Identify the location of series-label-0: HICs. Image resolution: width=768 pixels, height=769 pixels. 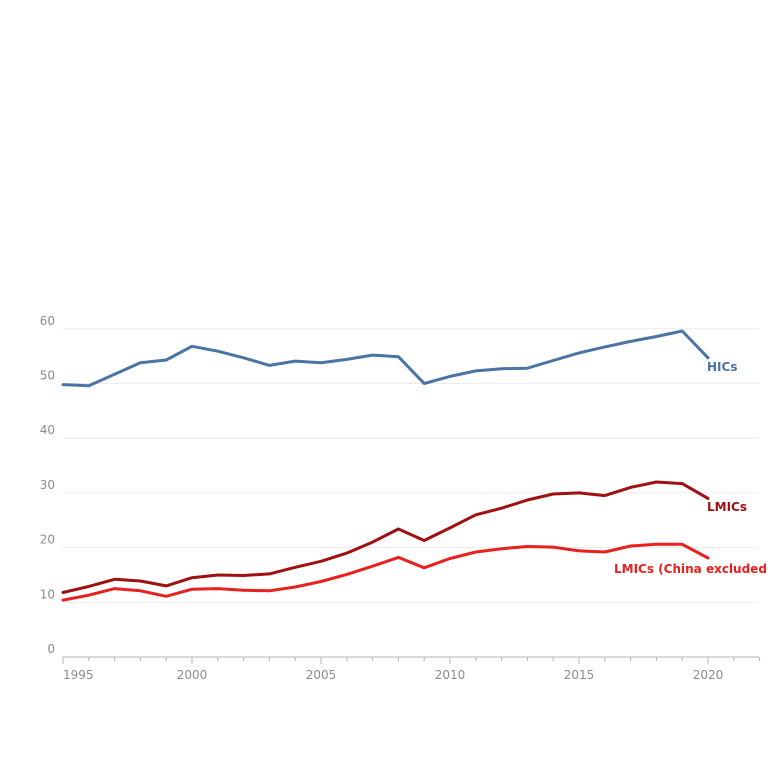
(722, 367).